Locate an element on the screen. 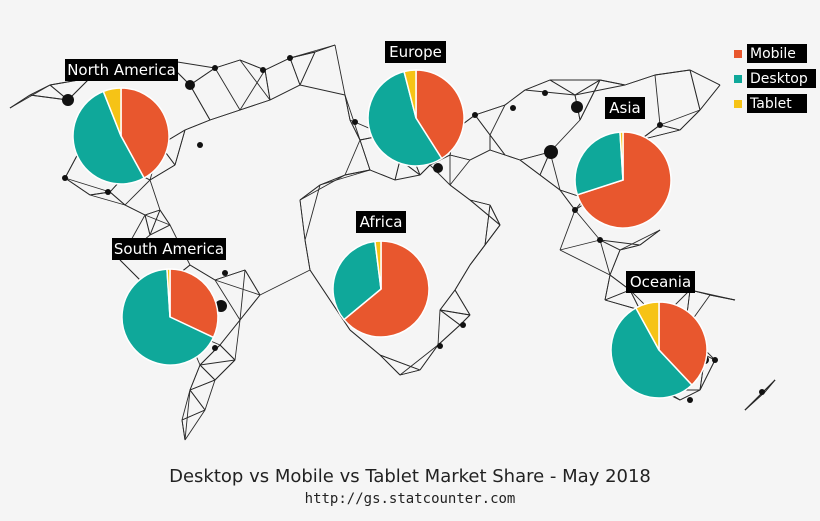 The image size is (820, 521). legend: Mobile Desktop Tablet is located at coordinates (775, 78).